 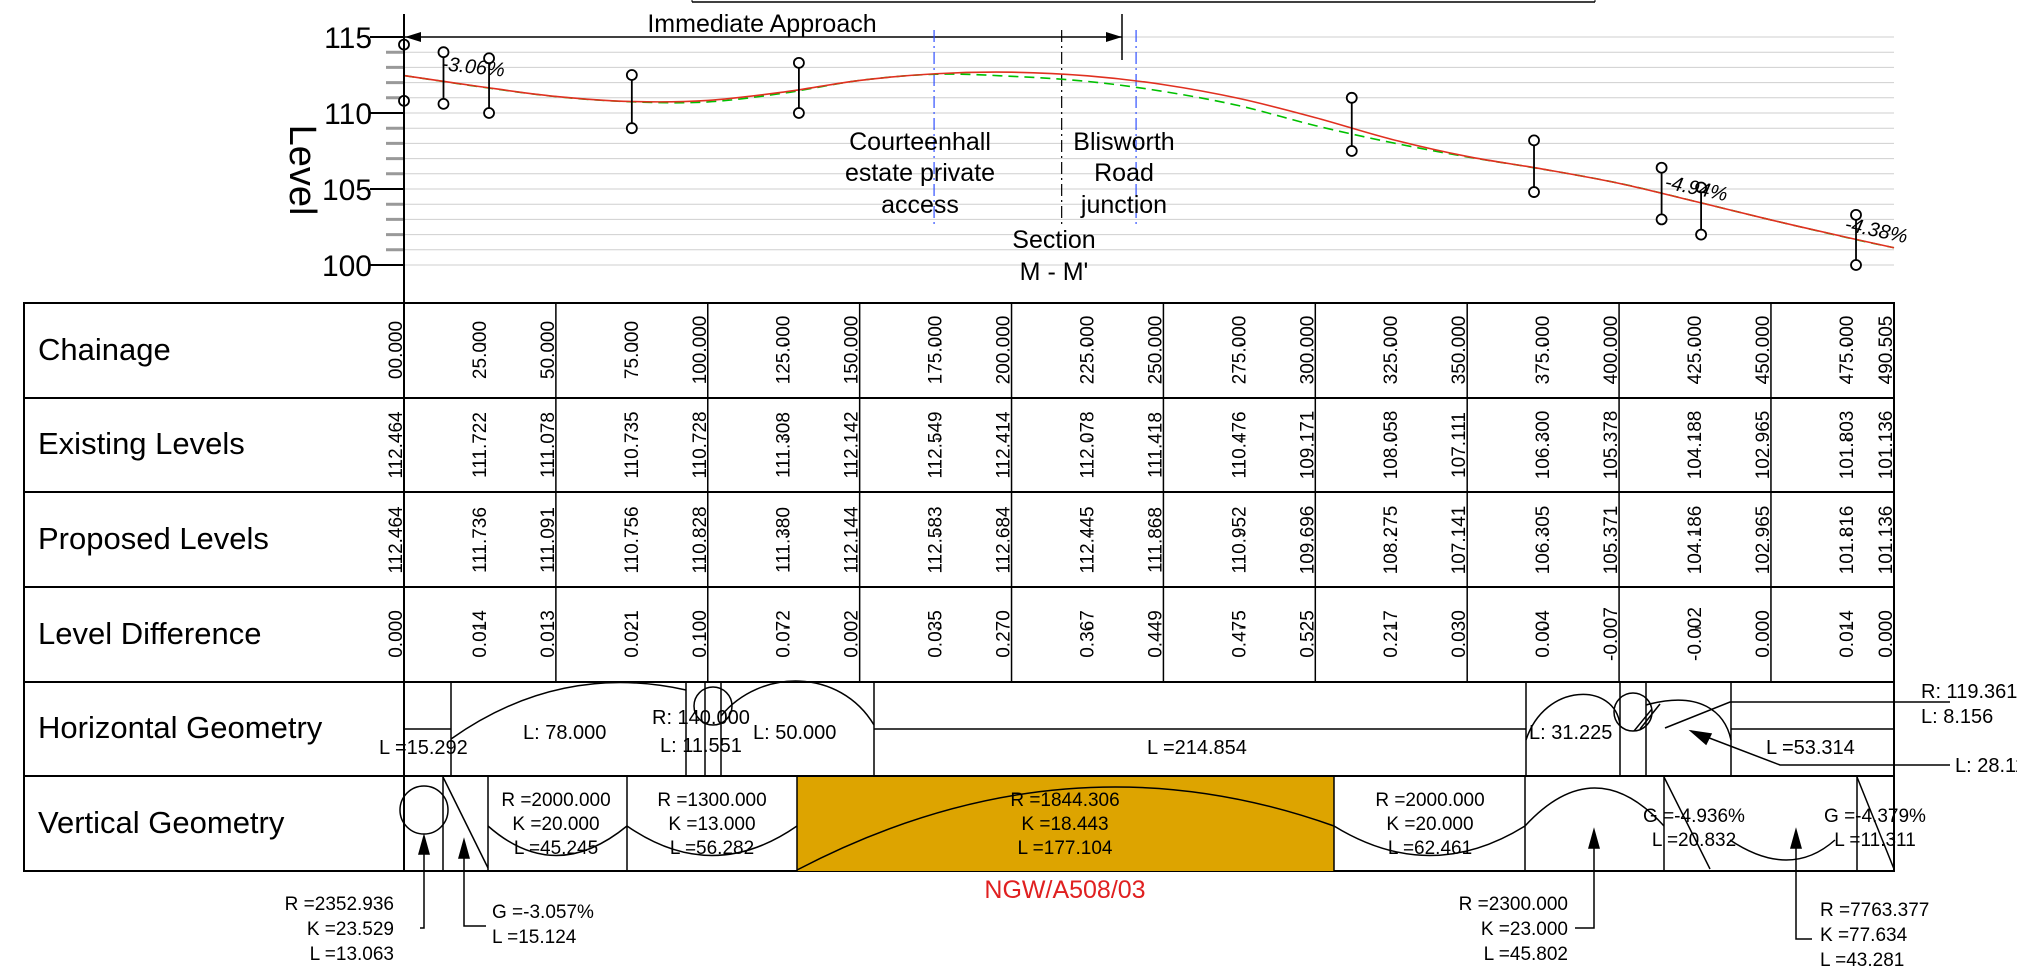 What do you see at coordinates (700, 634) in the screenshot?
I see `difference-value-4: 0.100` at bounding box center [700, 634].